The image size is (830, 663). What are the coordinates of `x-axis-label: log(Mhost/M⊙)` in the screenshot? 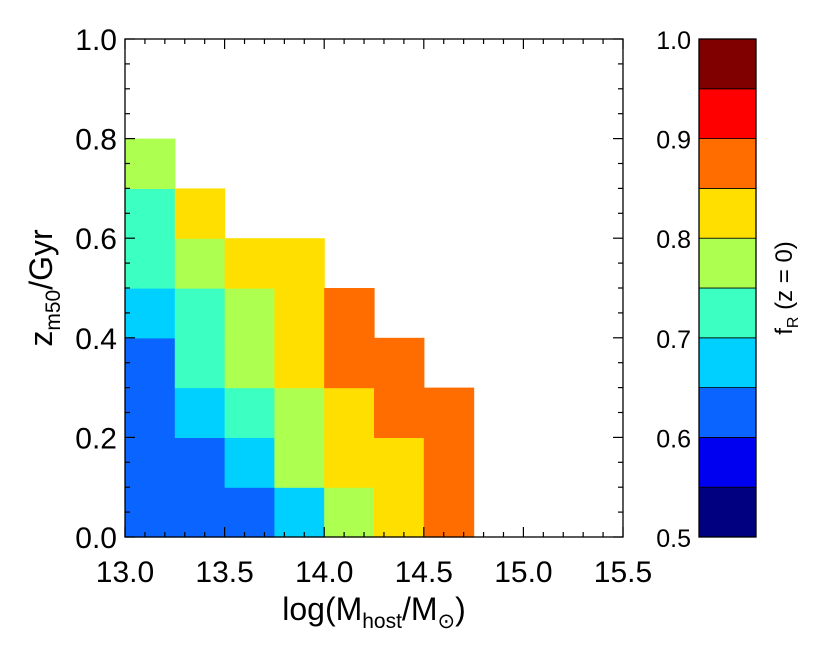 It's located at (374, 612).